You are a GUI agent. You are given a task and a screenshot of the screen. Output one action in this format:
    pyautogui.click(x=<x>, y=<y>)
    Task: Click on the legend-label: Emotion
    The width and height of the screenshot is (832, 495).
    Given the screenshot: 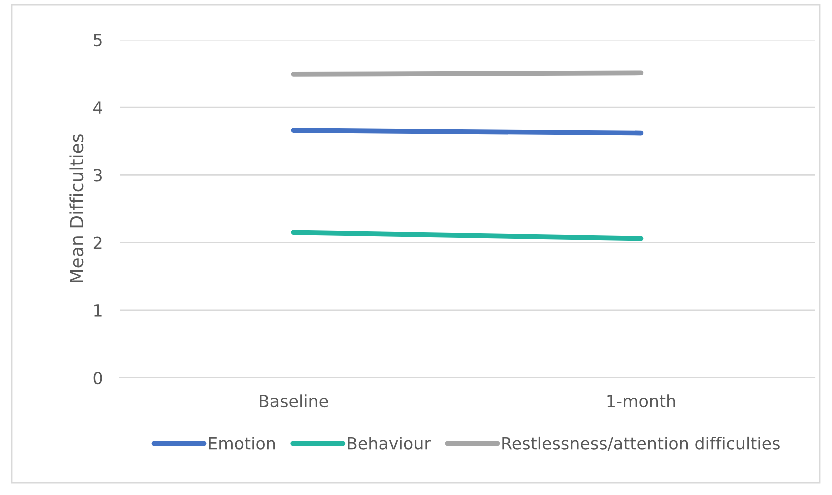 What is the action you would take?
    pyautogui.click(x=242, y=443)
    